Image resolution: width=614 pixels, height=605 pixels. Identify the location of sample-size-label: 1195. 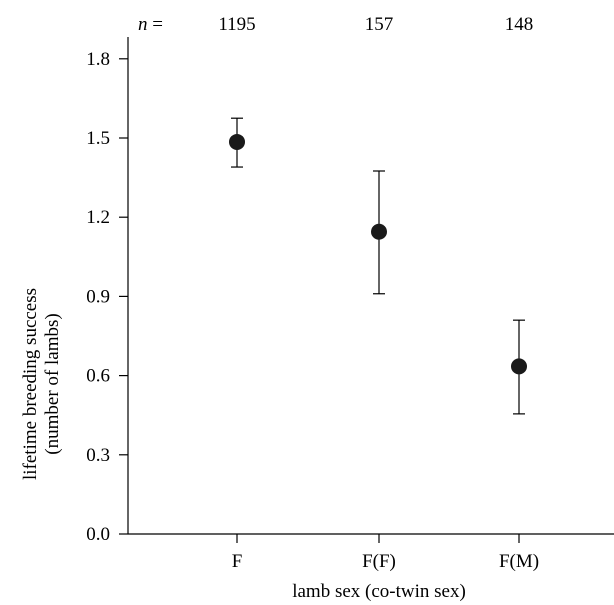
(236, 24).